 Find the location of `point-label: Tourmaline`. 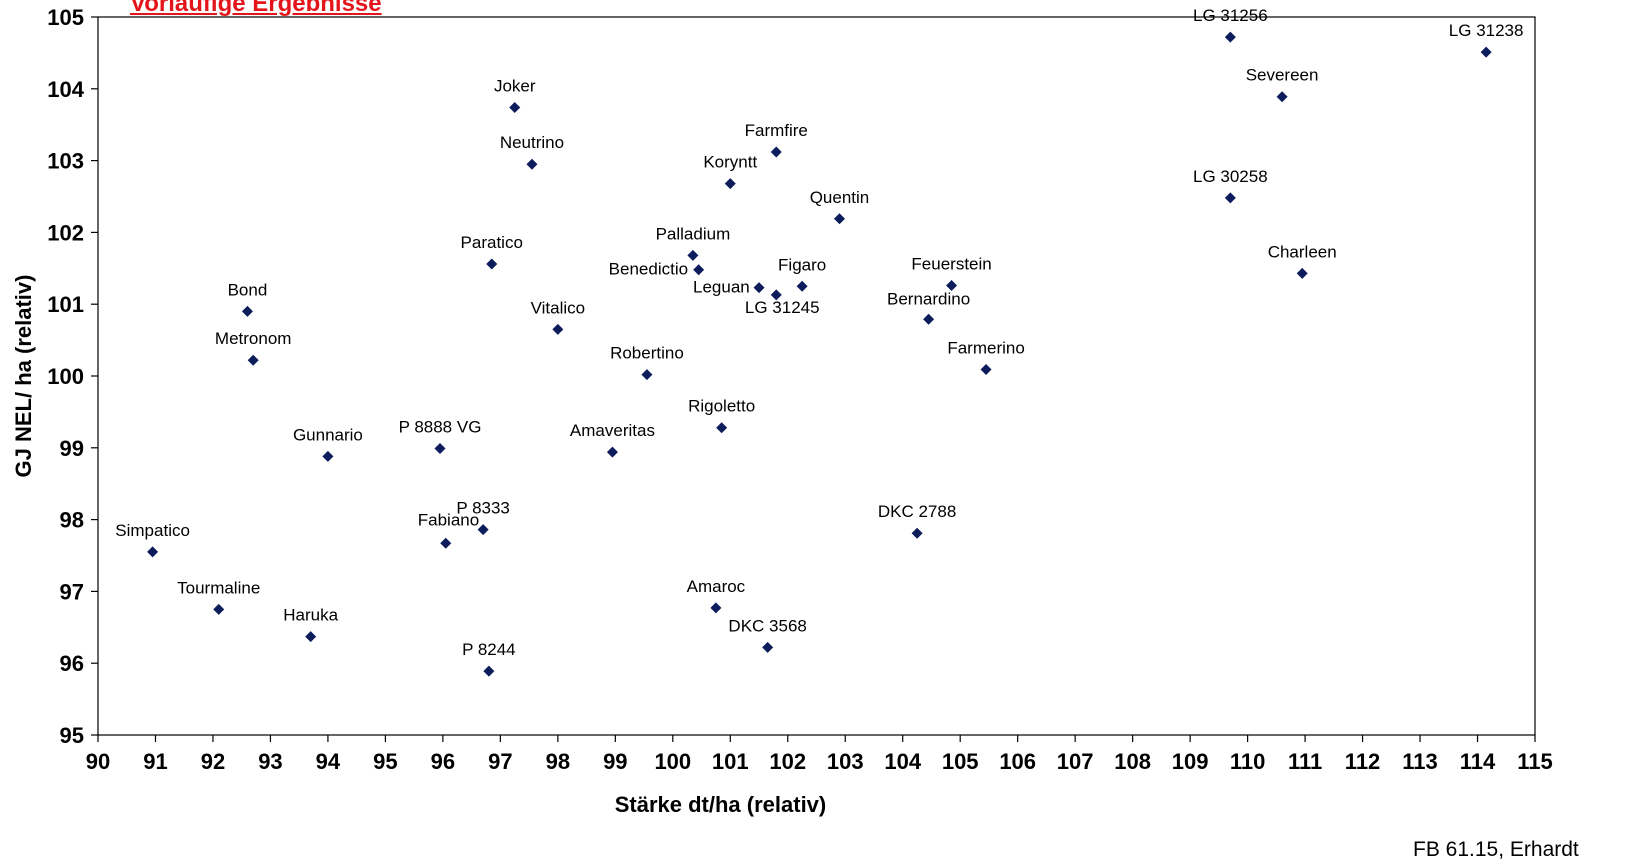

point-label: Tourmaline is located at coordinates (218, 587).